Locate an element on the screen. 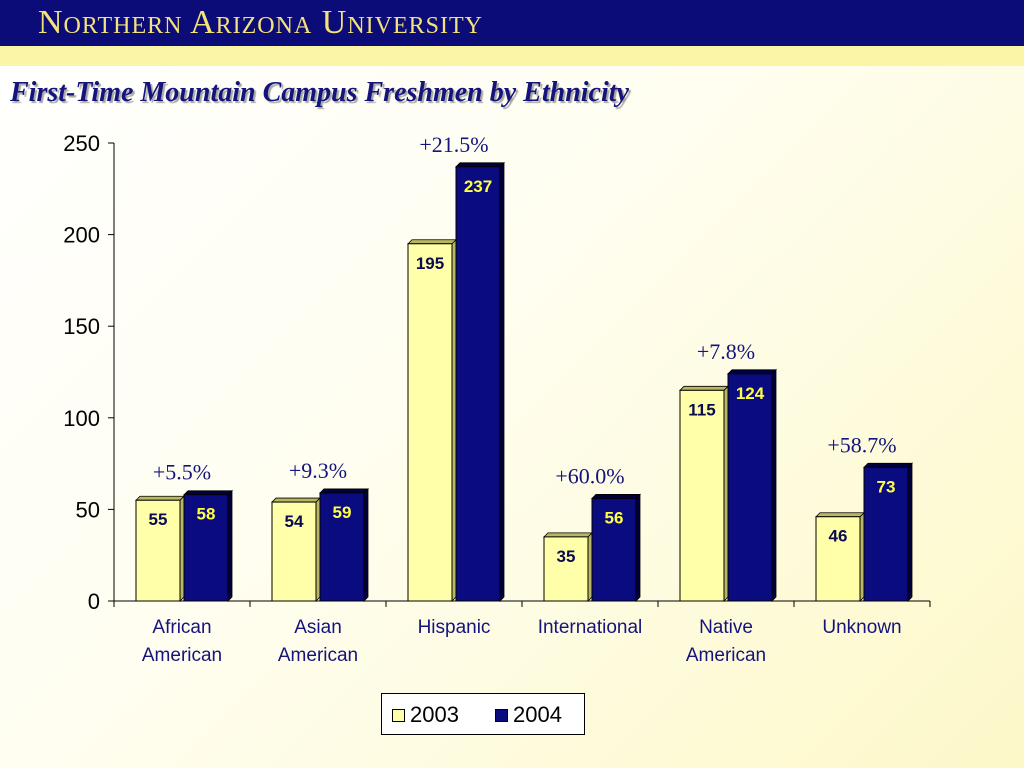 The image size is (1024, 768). legend: 2003 2004 is located at coordinates (483, 714).